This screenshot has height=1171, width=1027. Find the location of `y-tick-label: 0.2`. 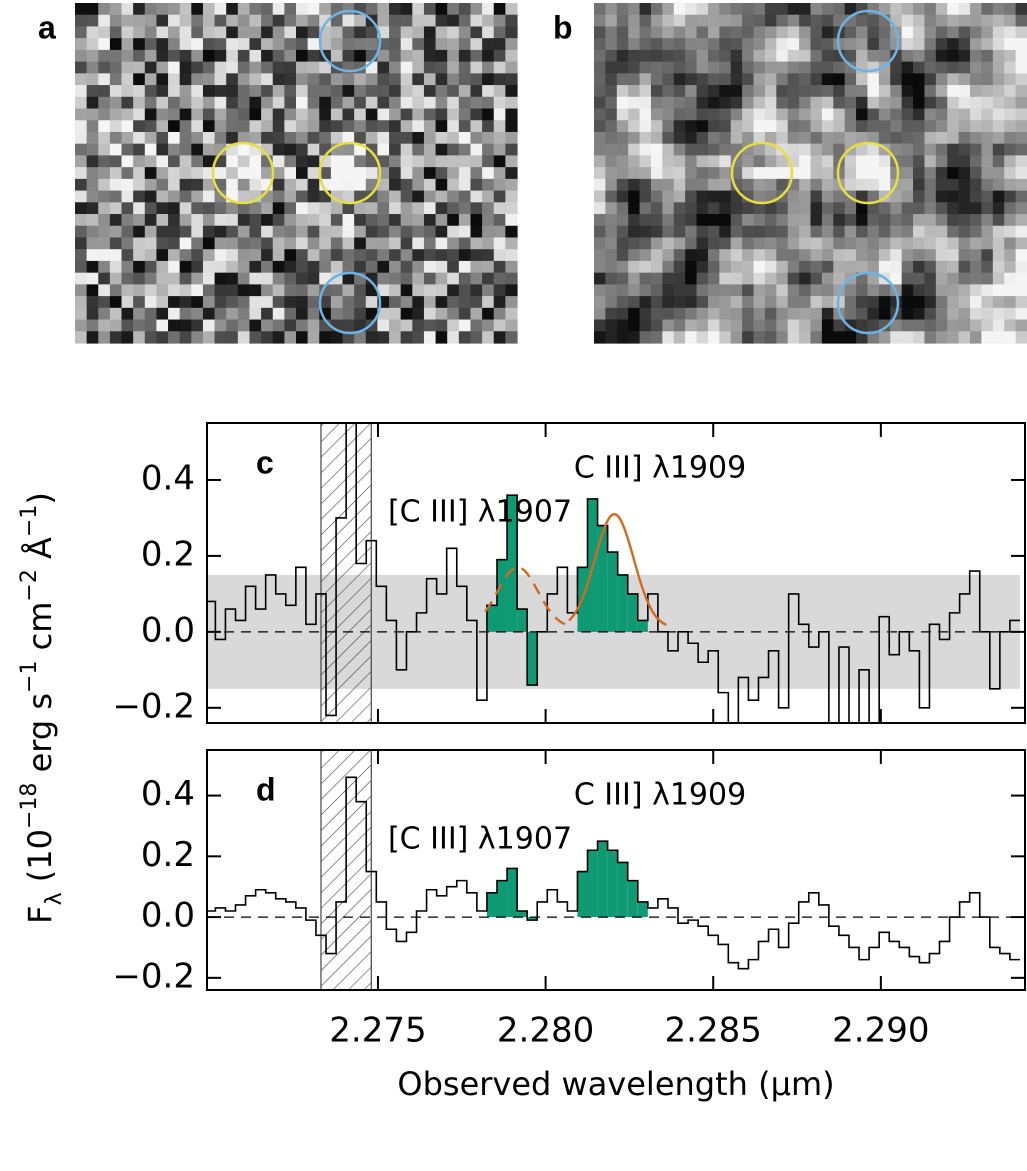

y-tick-label: 0.2 is located at coordinates (168, 855).